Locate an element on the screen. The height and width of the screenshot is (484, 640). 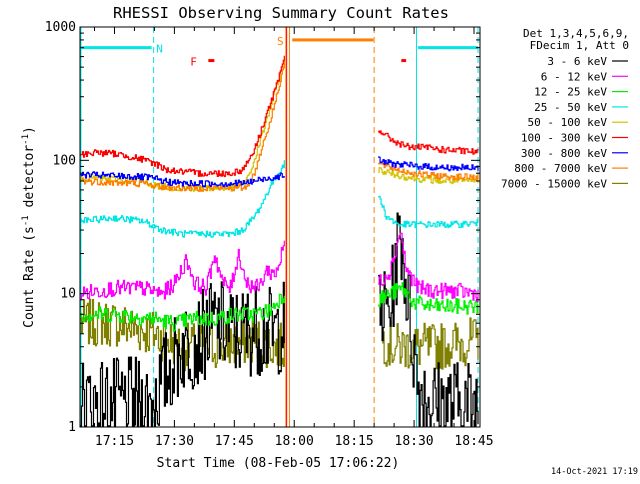
x-tick-label: 18:45 is located at coordinates (473, 441).